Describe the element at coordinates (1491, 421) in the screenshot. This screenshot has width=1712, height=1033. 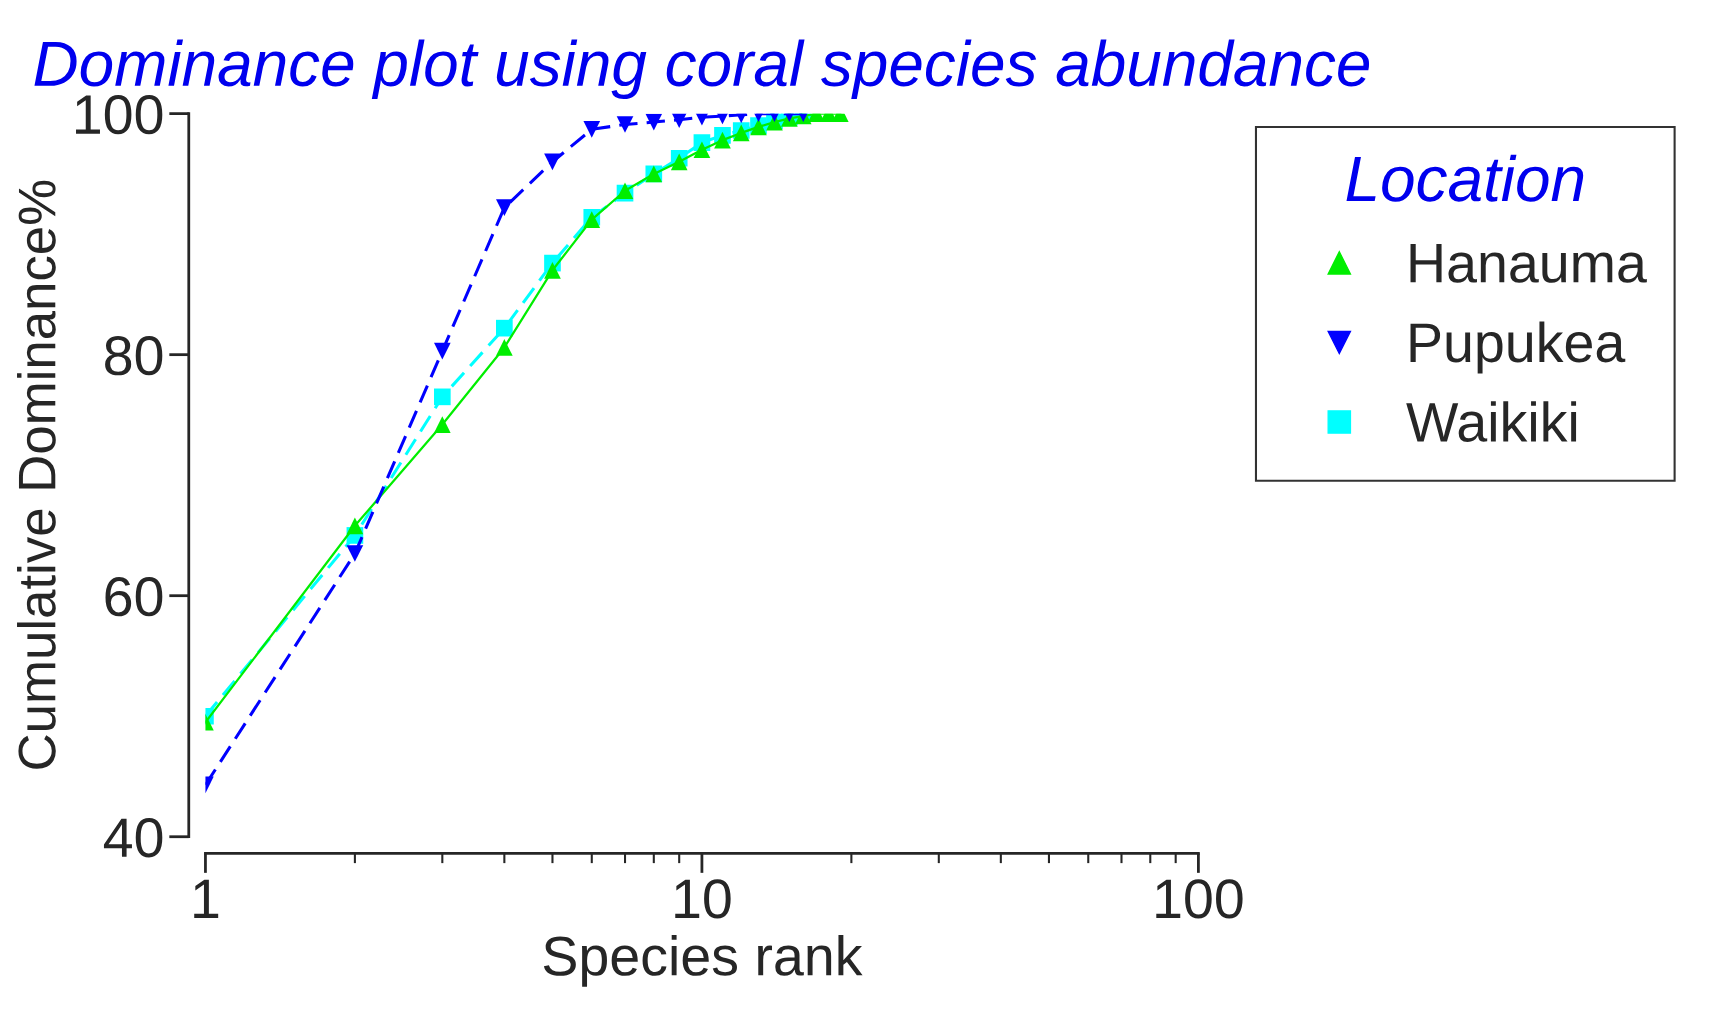
I see `legend-label: Waikiki` at that location.